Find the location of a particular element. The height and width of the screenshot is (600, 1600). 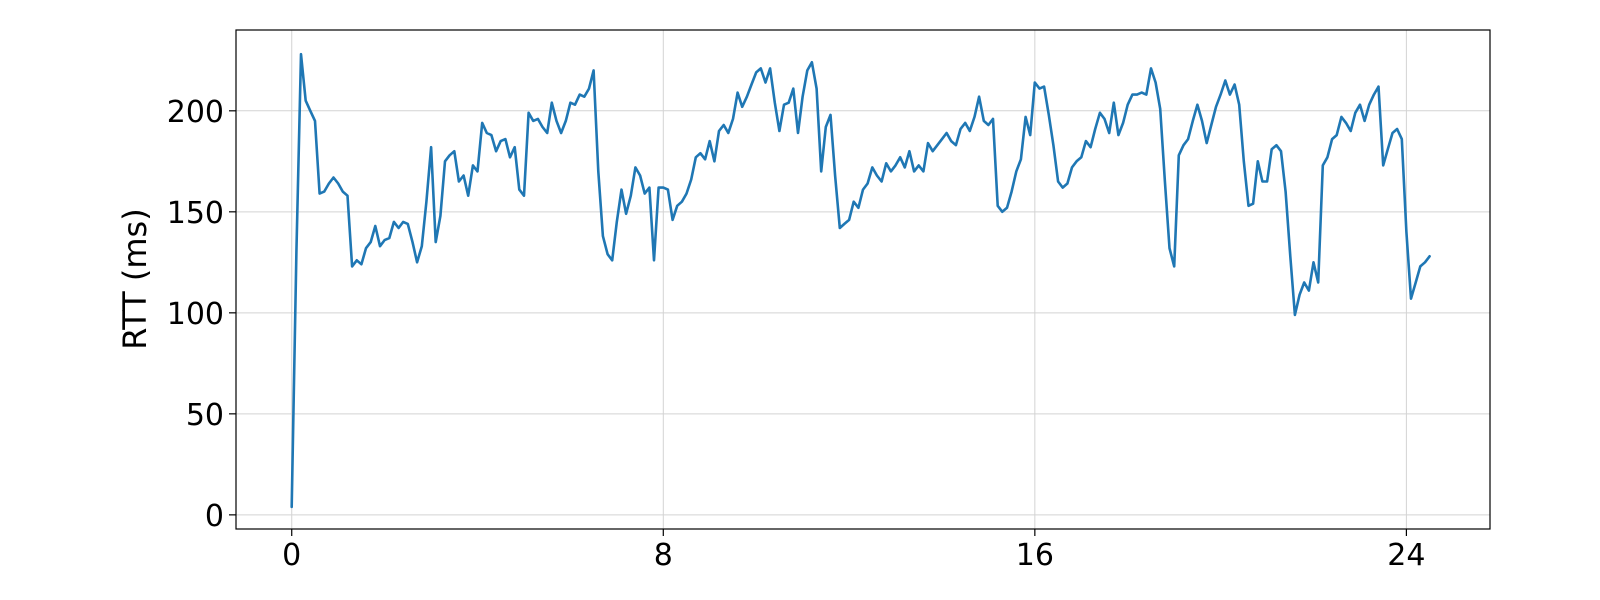

x-tick-label: 16 is located at coordinates (1035, 555).